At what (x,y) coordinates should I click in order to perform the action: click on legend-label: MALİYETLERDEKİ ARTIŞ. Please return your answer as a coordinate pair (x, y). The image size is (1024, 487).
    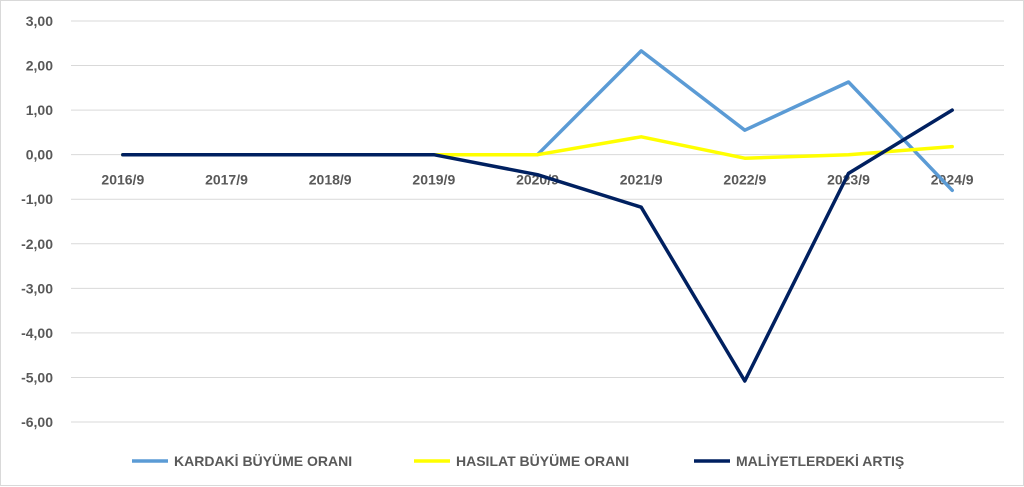
    Looking at the image, I should click on (820, 461).